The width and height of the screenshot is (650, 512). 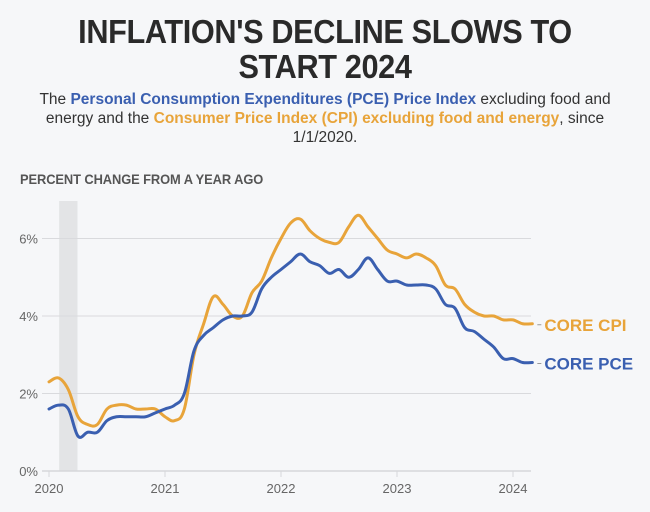 What do you see at coordinates (28, 239) in the screenshot?
I see `y-tick-label: 6%` at bounding box center [28, 239].